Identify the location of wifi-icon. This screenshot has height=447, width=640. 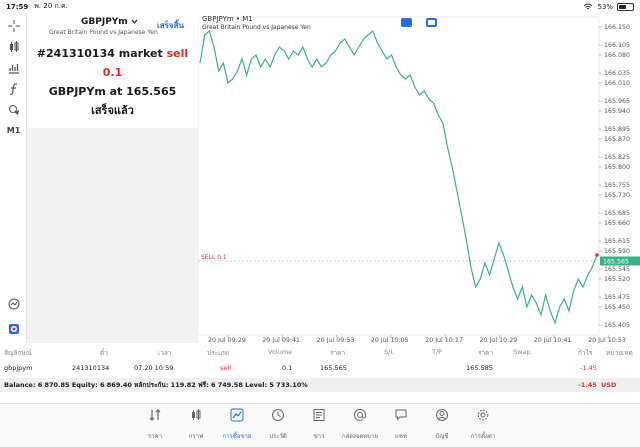
(588, 6).